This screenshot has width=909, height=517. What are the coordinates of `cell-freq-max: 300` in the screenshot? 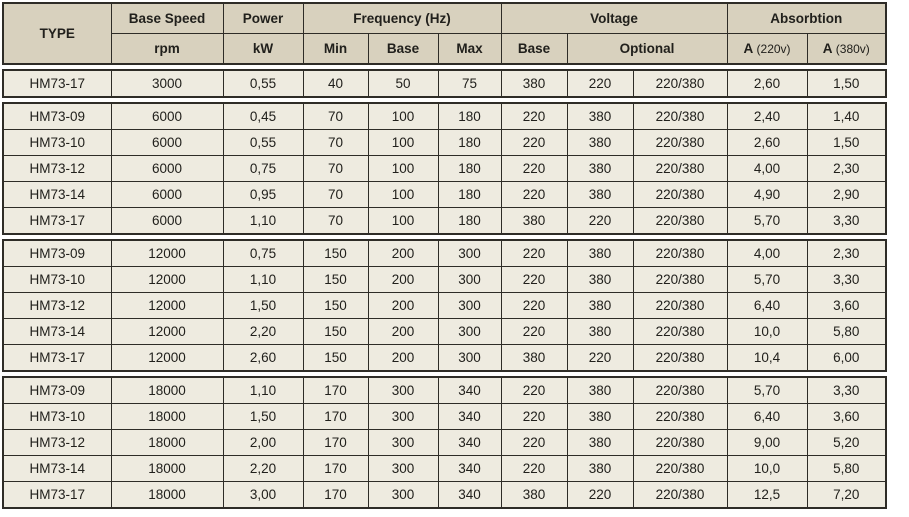 It's located at (469, 358).